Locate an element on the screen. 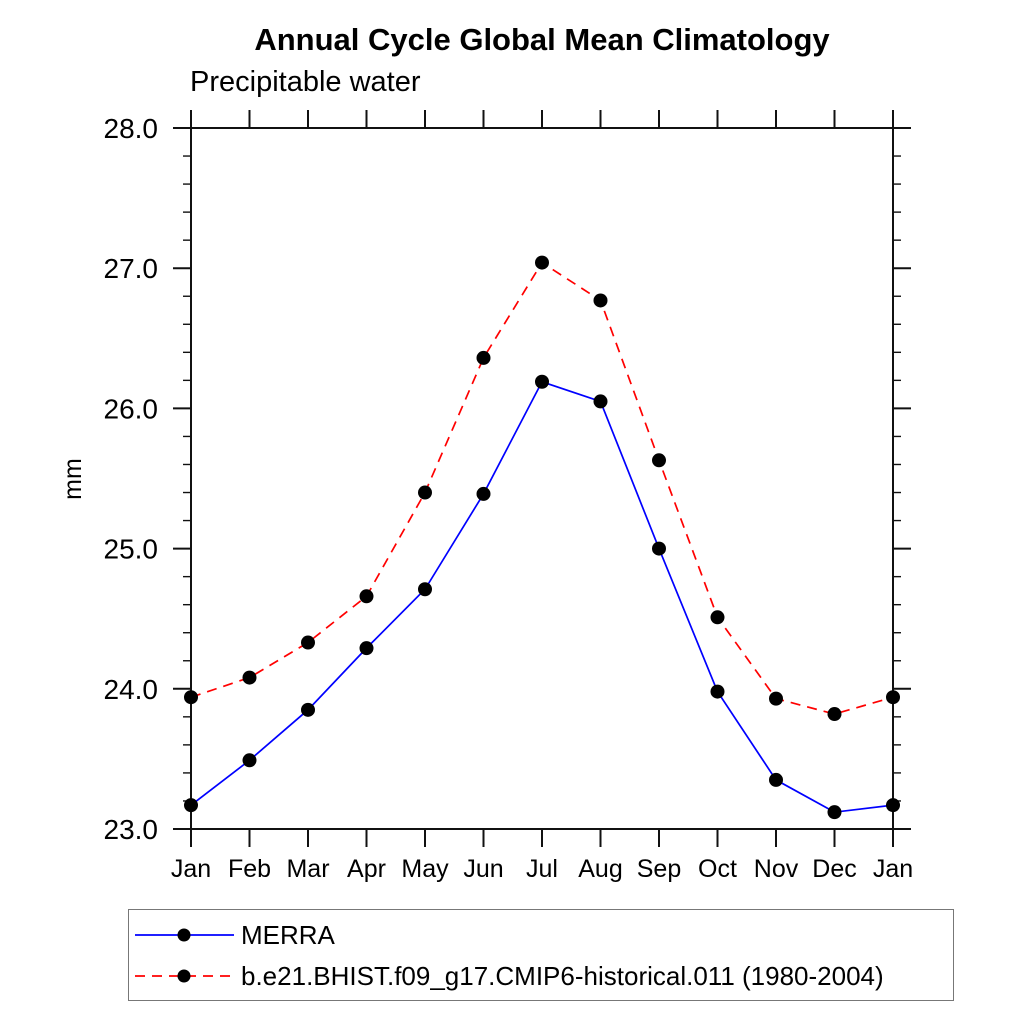 This screenshot has height=1024, width=1024. x-tick-label: Mar is located at coordinates (307, 869).